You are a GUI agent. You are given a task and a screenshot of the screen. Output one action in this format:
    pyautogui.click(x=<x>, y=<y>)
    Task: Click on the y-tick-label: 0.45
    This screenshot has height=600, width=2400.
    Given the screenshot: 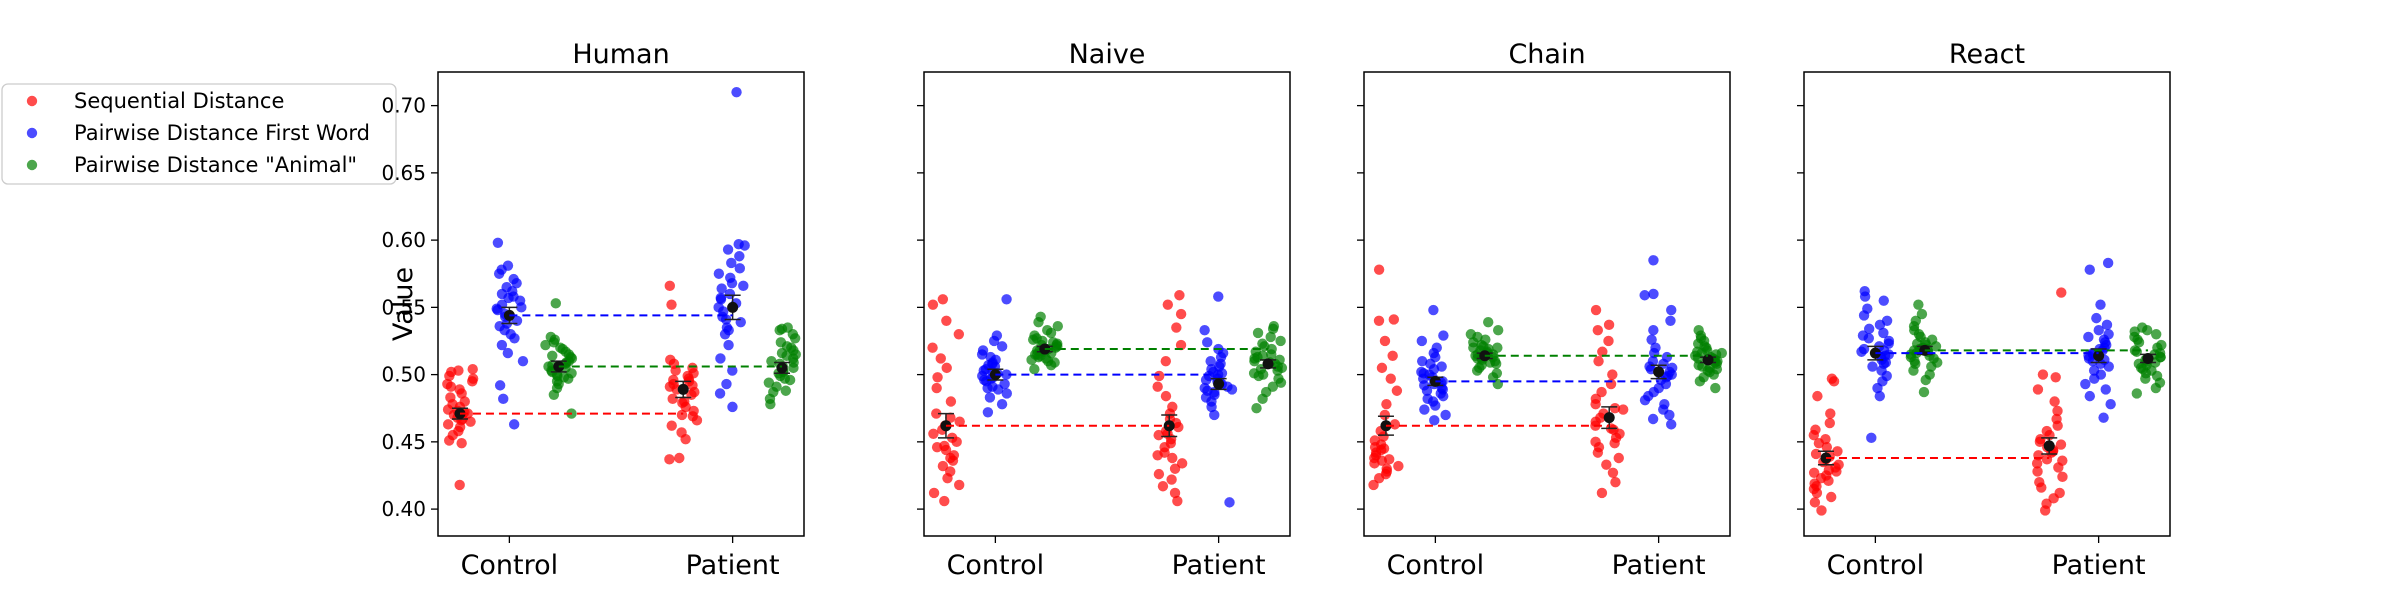 What is the action you would take?
    pyautogui.click(x=403, y=442)
    